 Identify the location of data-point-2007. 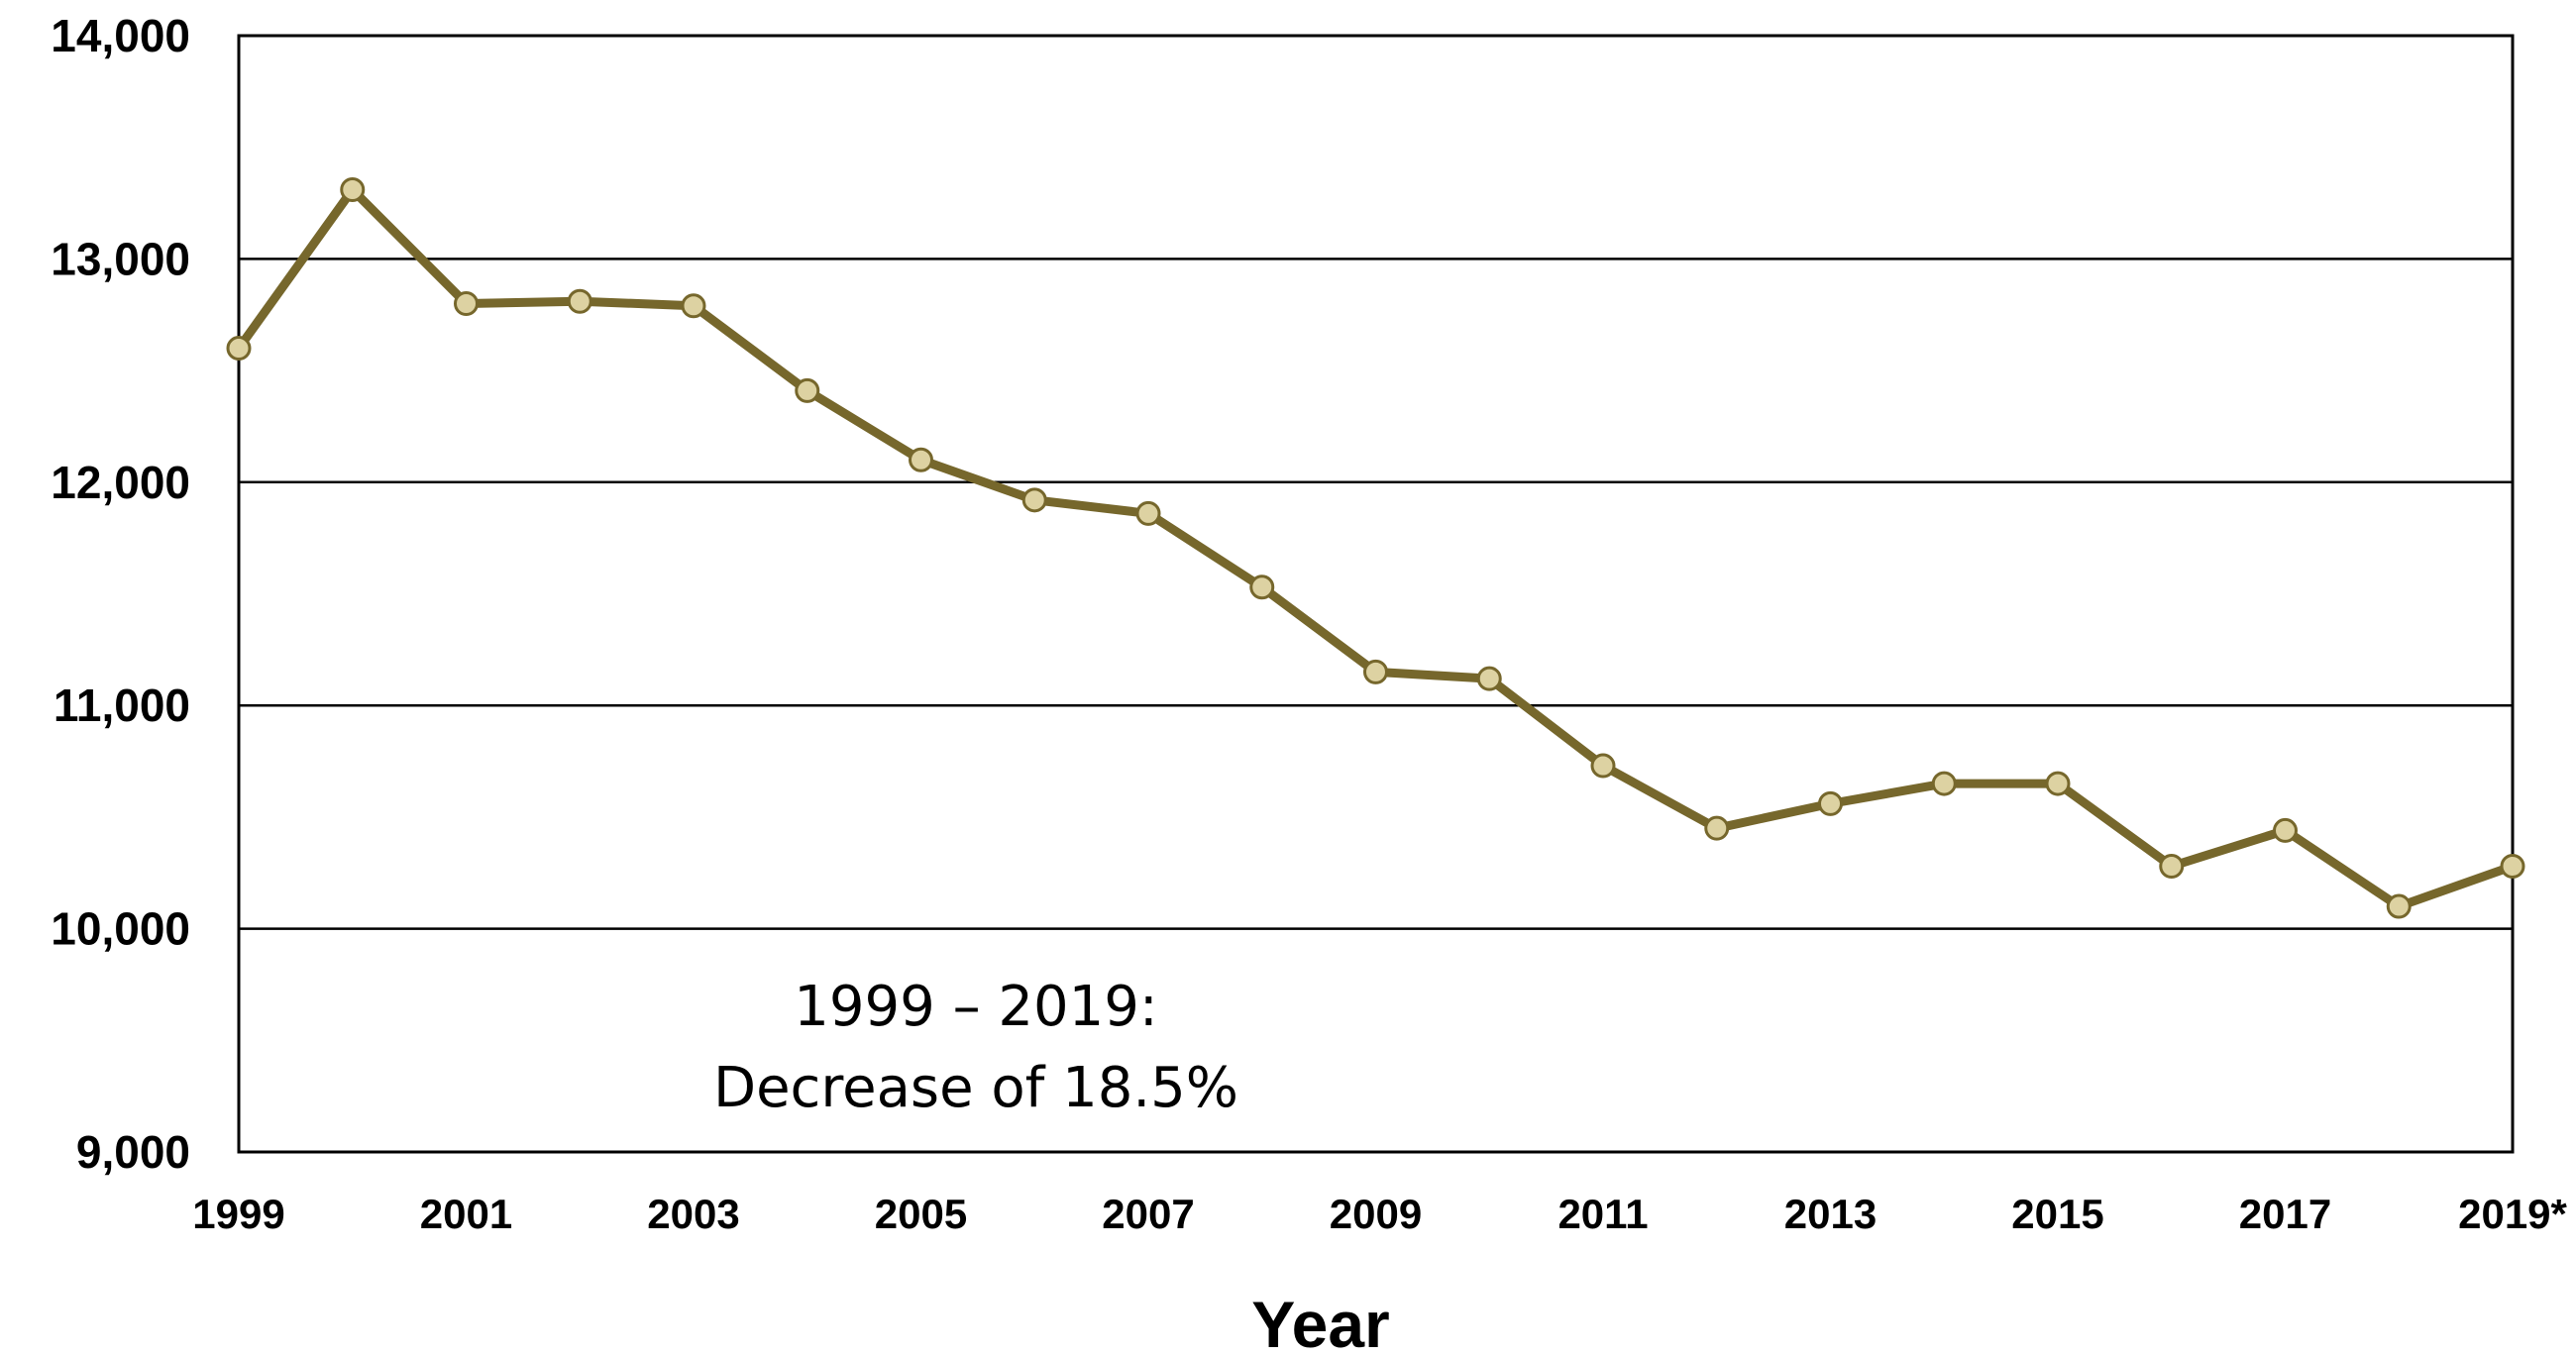
(1148, 513).